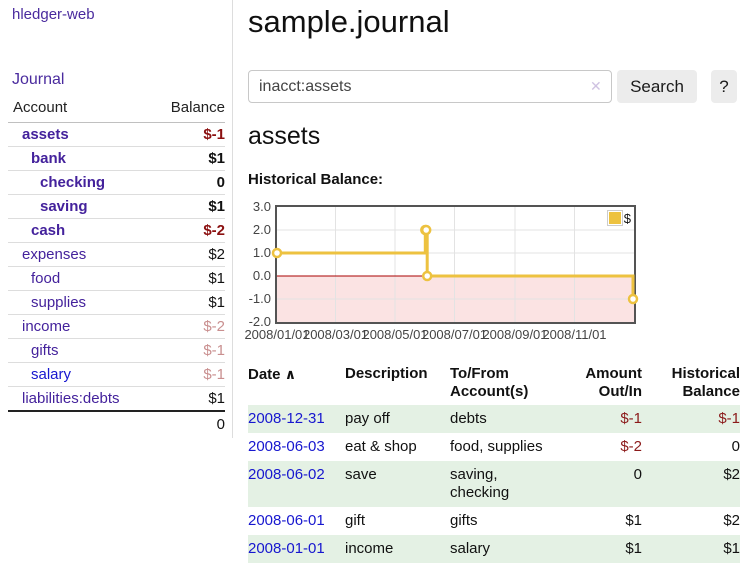 The image size is (742, 582). I want to click on y-axis-tick-label: -2.0, so click(259, 321).